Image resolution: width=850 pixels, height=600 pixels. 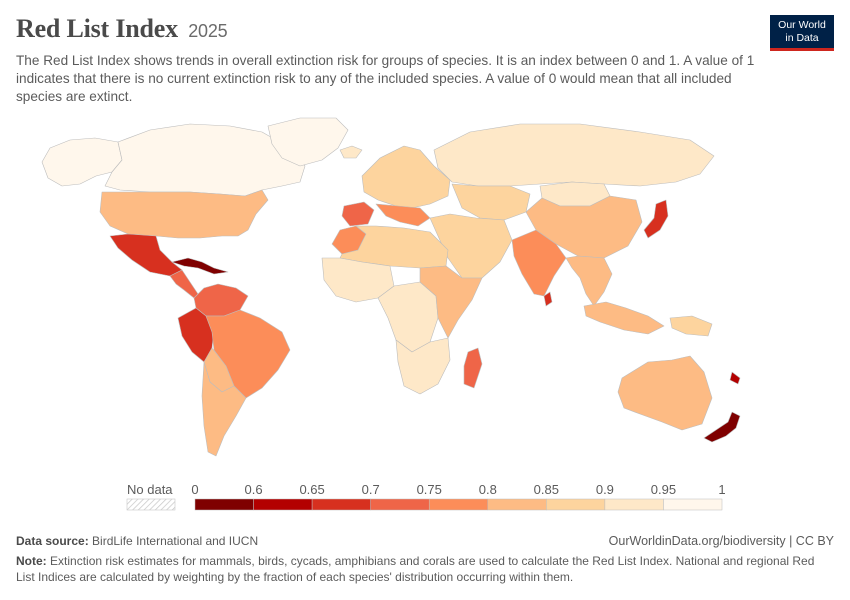 What do you see at coordinates (539, 263) in the screenshot?
I see `region-india` at bounding box center [539, 263].